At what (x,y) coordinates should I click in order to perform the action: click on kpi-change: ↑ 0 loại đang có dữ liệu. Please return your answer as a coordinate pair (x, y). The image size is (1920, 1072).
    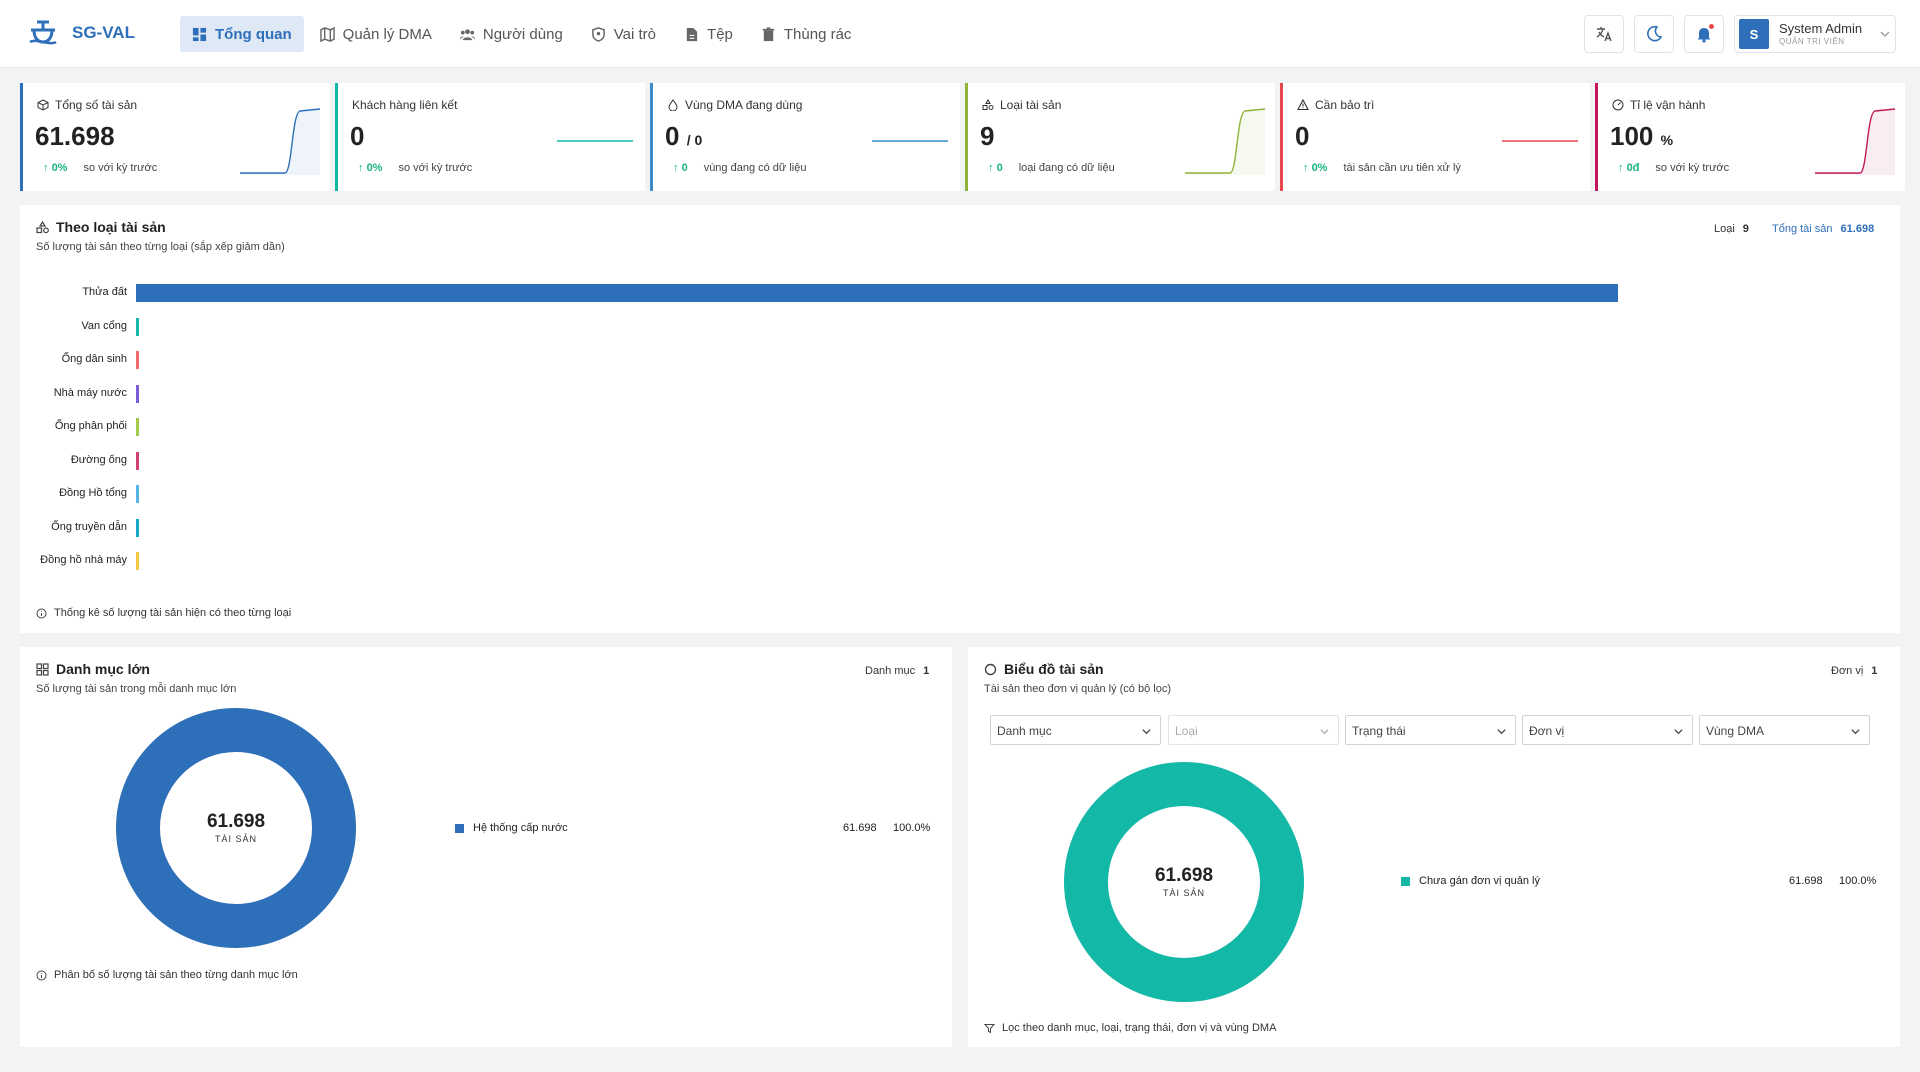
    Looking at the image, I should click on (1051, 168).